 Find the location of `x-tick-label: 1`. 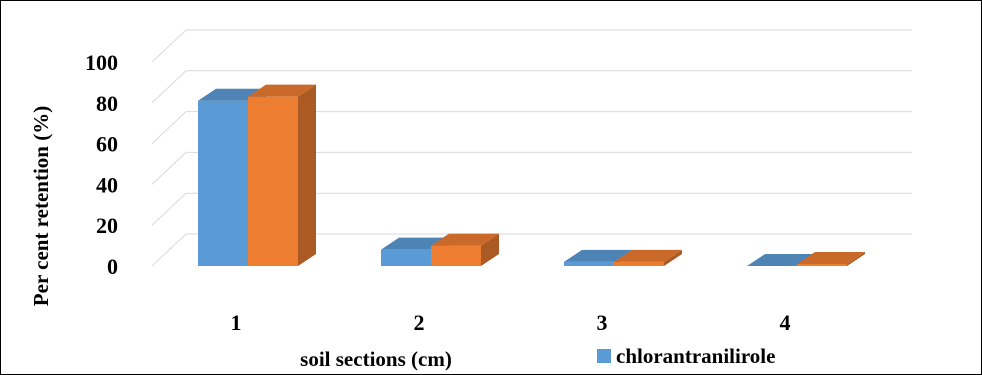

x-tick-label: 1 is located at coordinates (236, 322).